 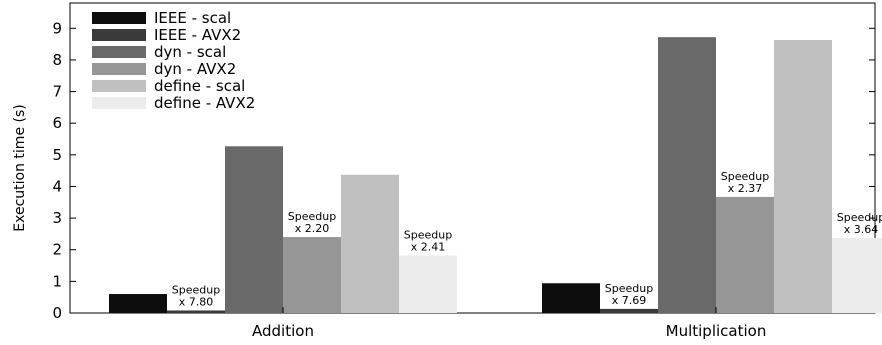 What do you see at coordinates (428, 246) in the screenshot?
I see `speedup-annotation-value: x 2.41` at bounding box center [428, 246].